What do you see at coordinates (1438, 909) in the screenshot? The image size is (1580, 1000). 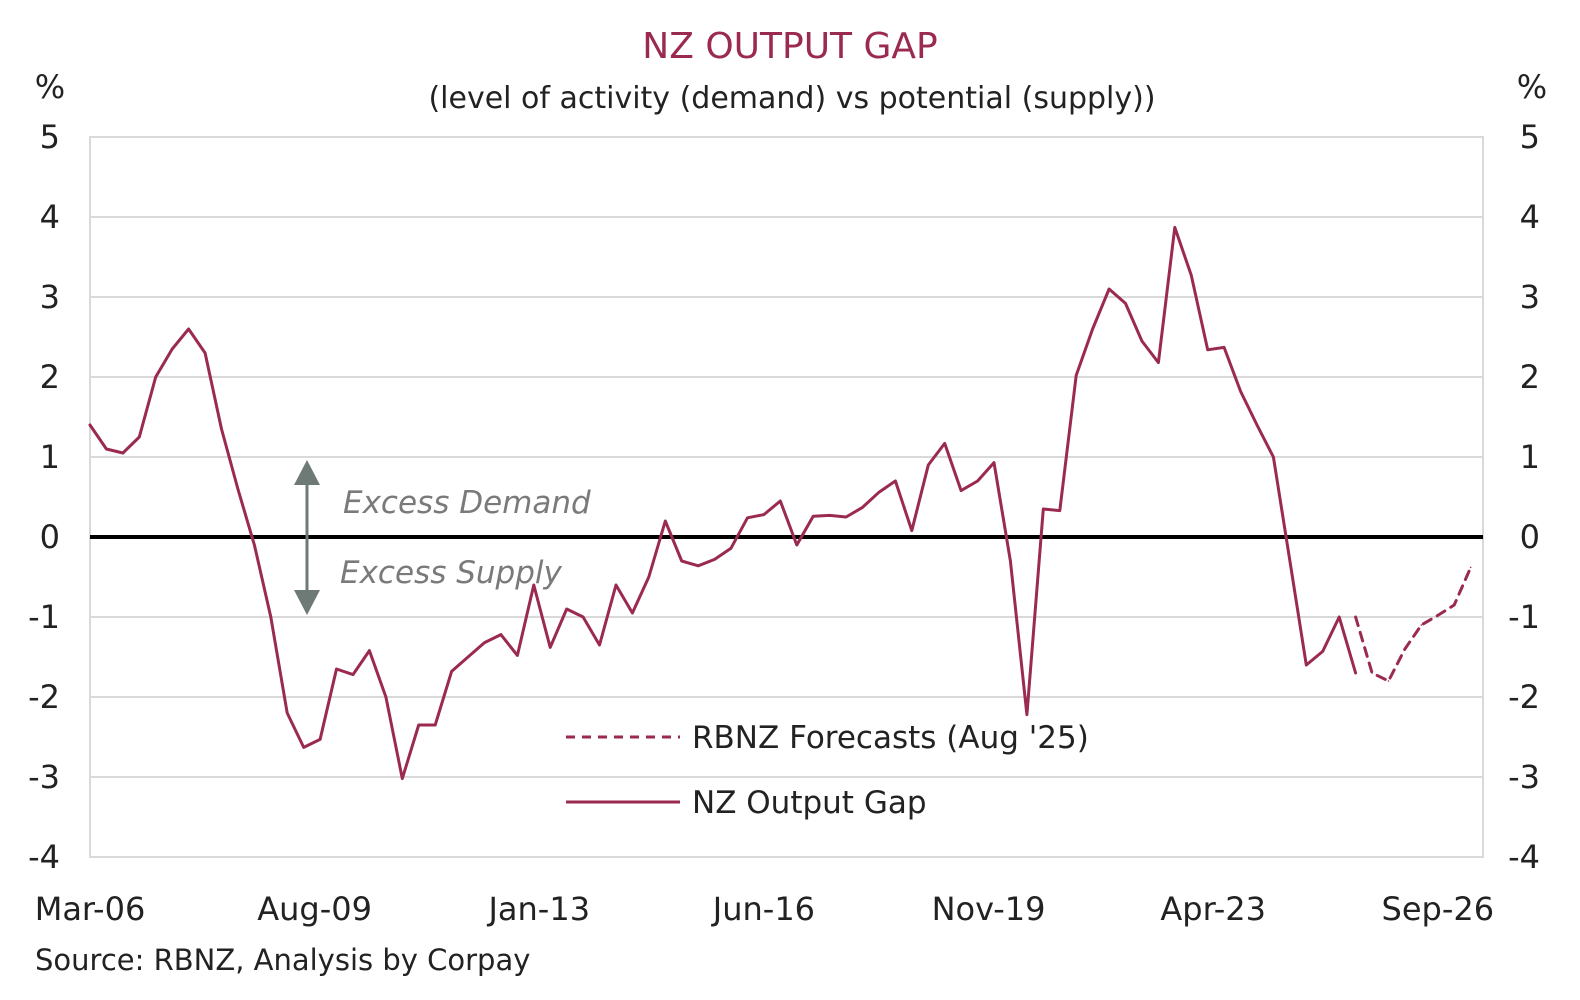 I see `x-tick-label: Sep-26` at bounding box center [1438, 909].